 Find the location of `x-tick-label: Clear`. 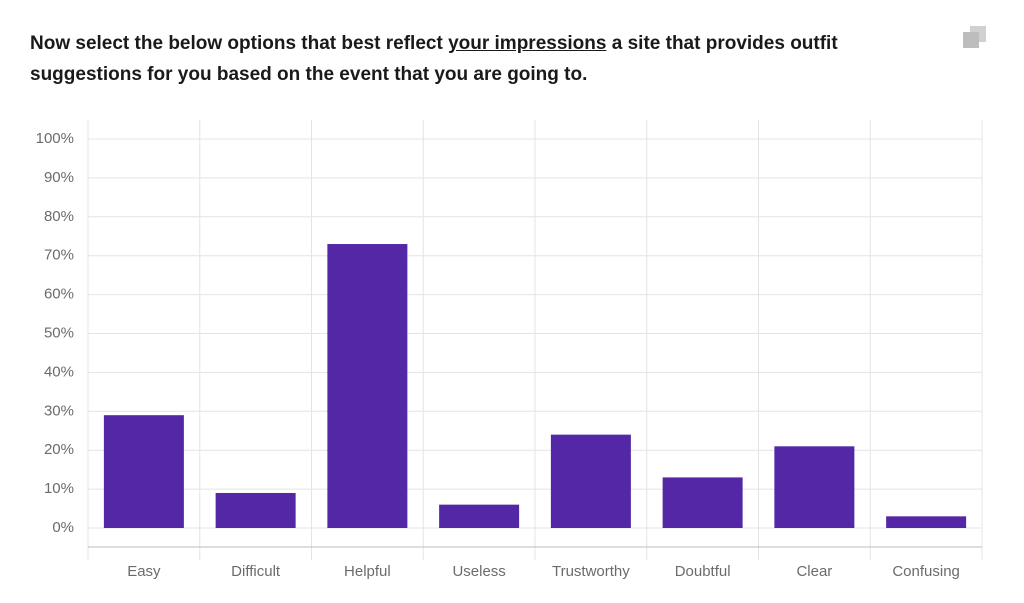

x-tick-label: Clear is located at coordinates (814, 571).